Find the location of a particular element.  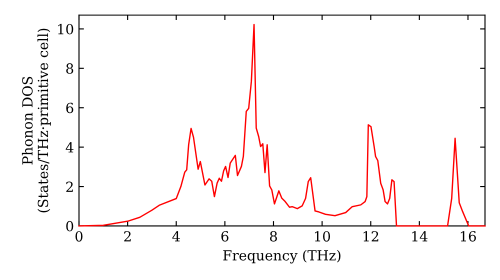

x-axis-title: Frequency (THz) is located at coordinates (281, 257).